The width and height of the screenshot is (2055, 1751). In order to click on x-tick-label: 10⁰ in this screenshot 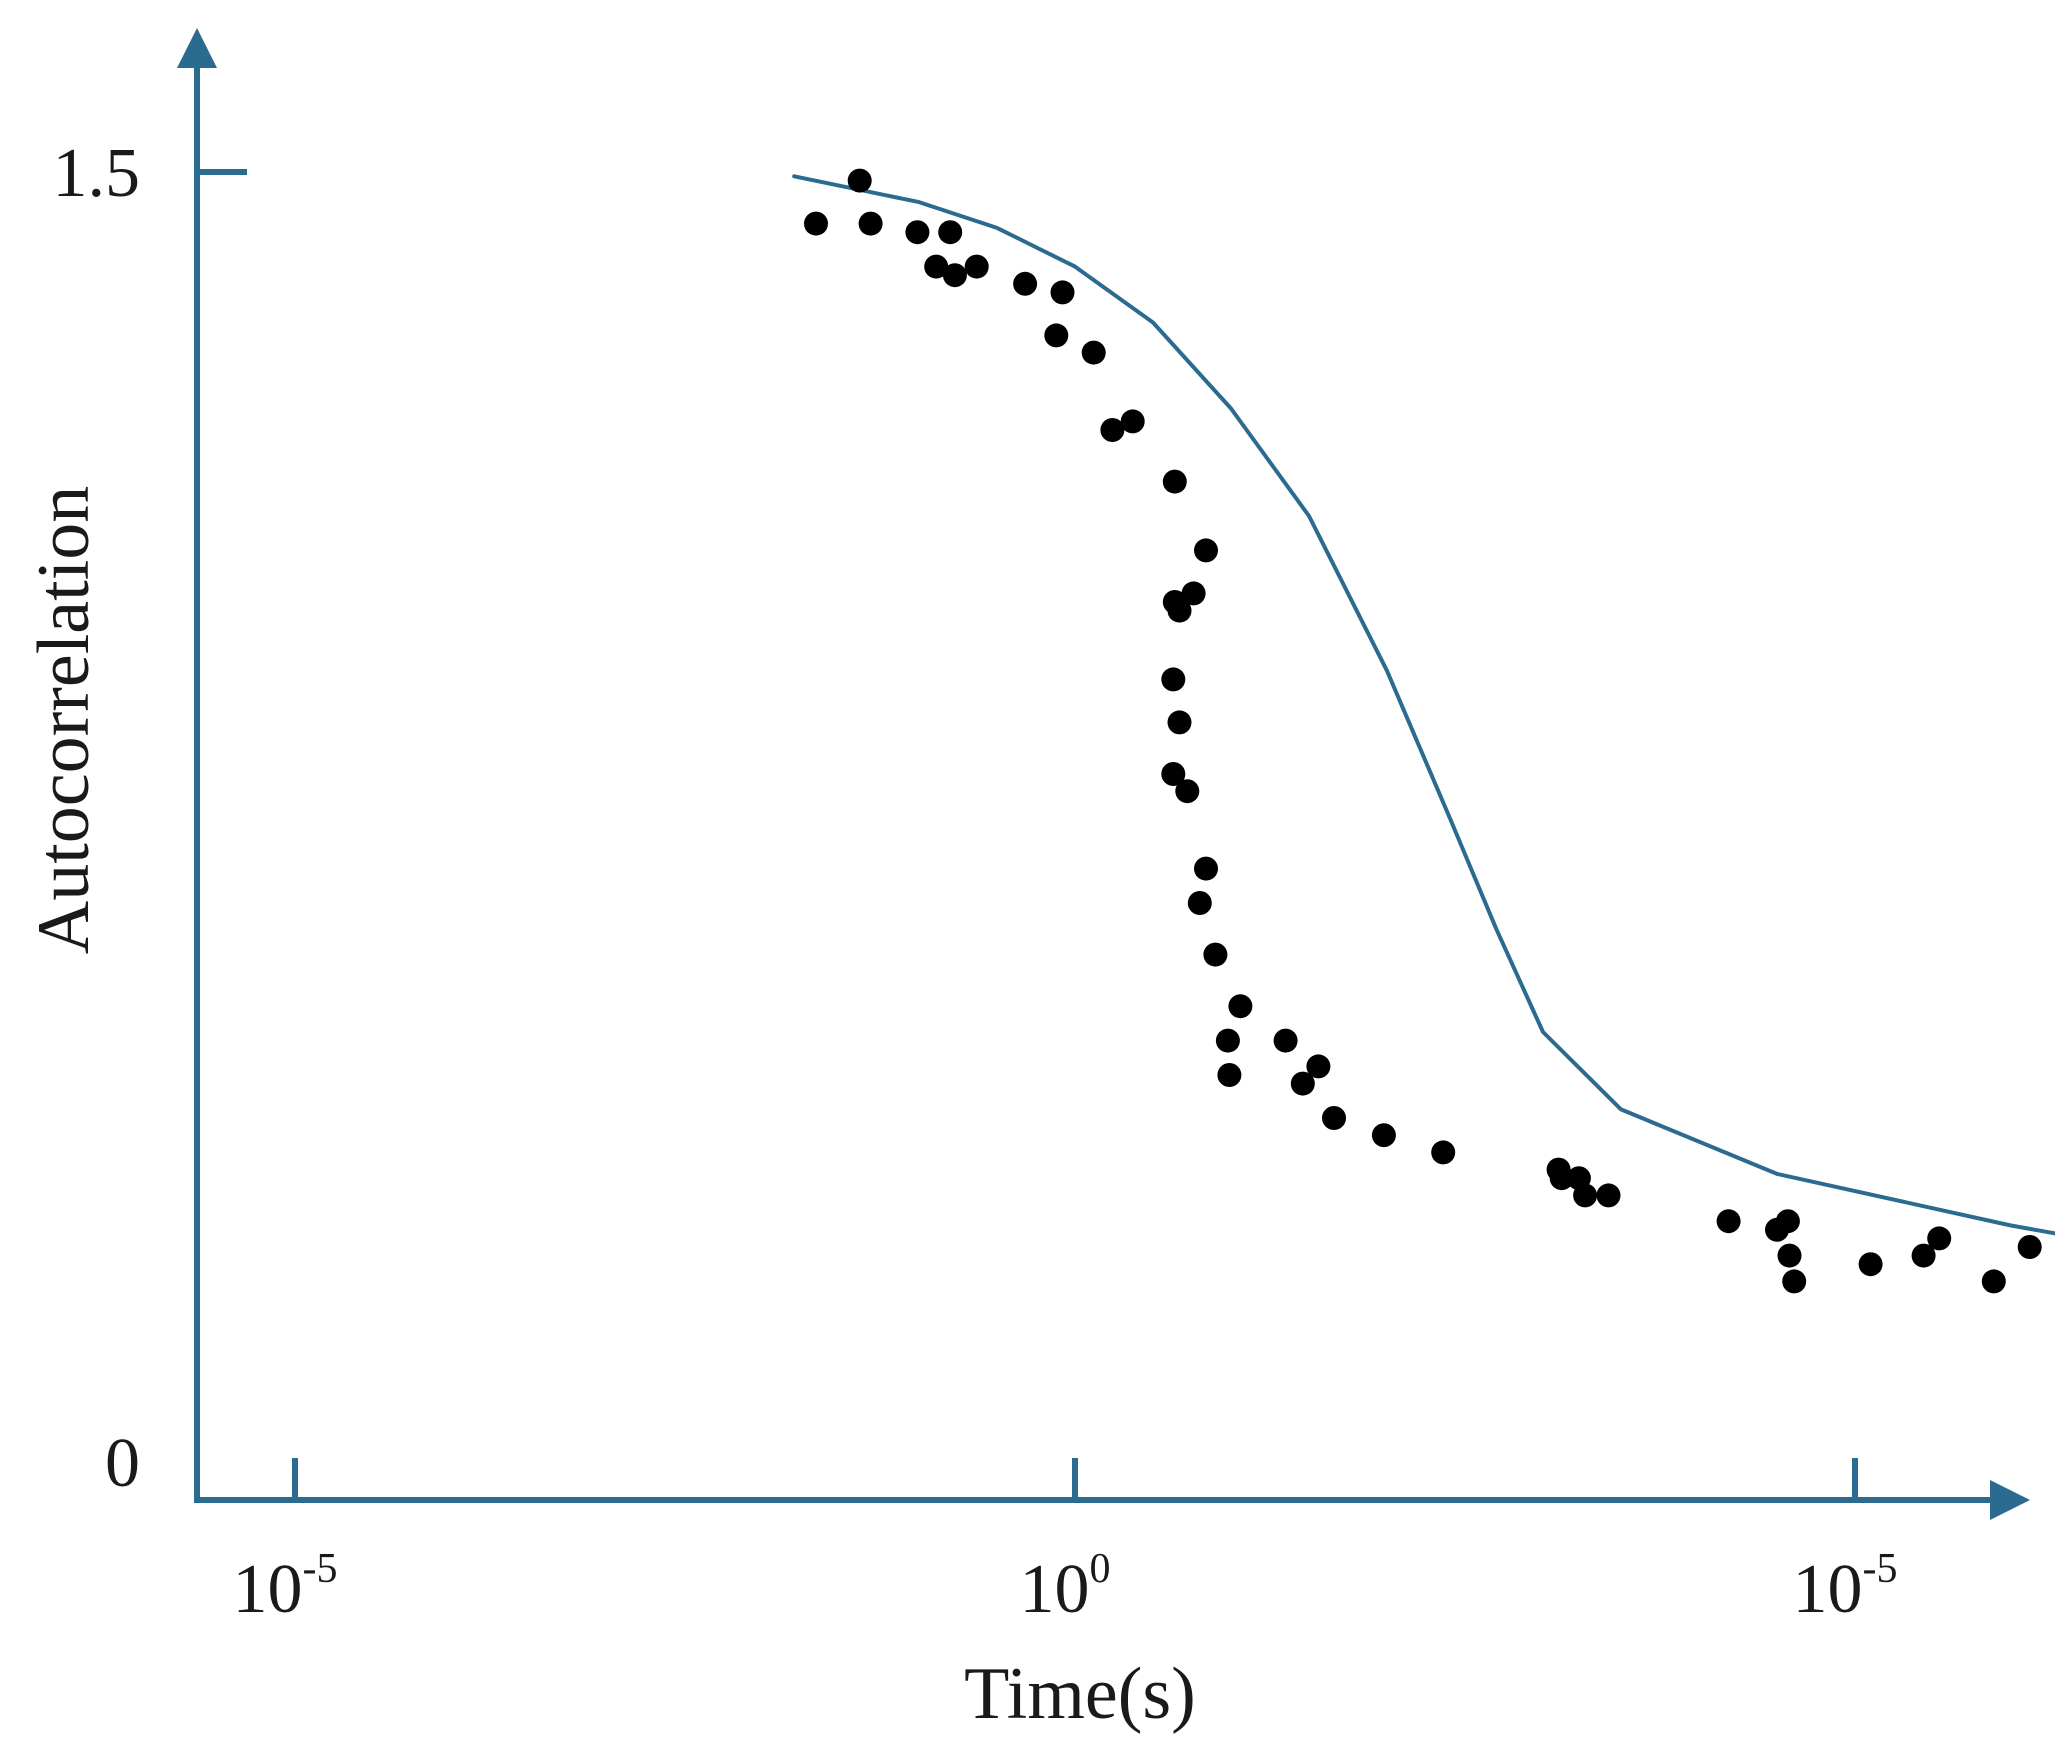, I will do `click(1065, 1587)`.